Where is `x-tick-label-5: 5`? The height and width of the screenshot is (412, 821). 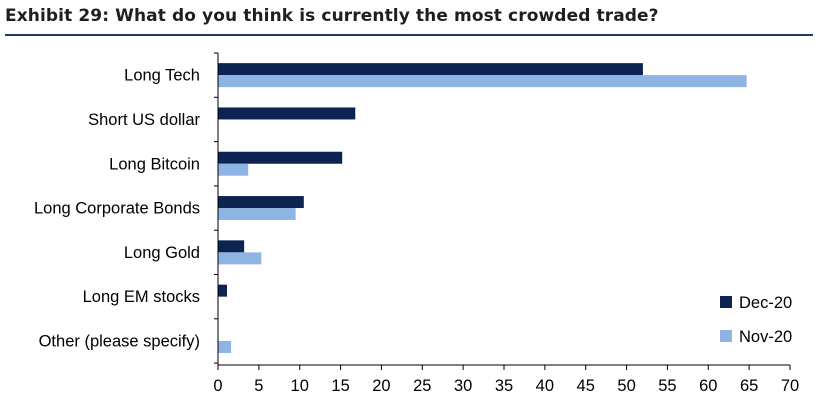 x-tick-label-5: 5 is located at coordinates (258, 386).